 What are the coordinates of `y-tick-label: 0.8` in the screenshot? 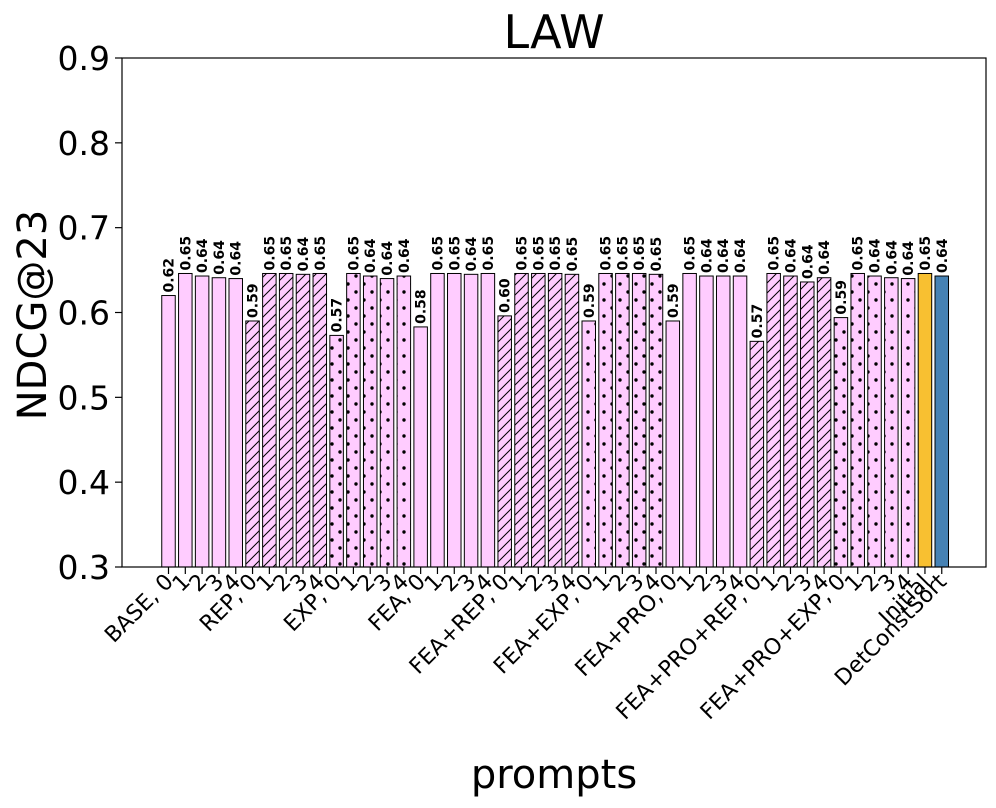 It's located at (84, 143).